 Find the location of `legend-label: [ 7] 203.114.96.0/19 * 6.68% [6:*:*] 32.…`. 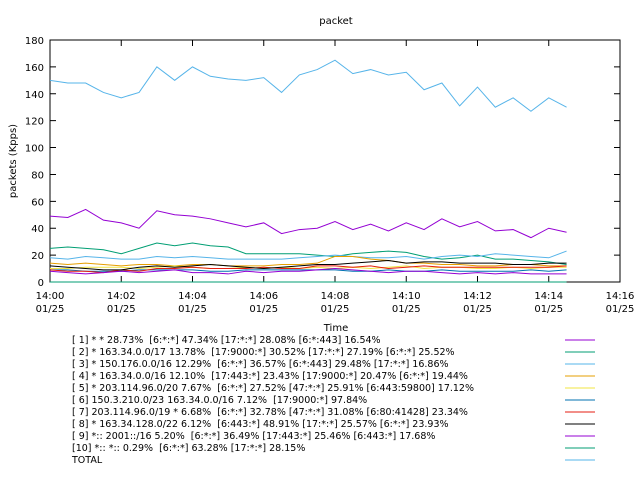

legend-label: [ 7] 203.114.96.0/19 * 6.68% [6:*:*] 32.… is located at coordinates (270, 412).